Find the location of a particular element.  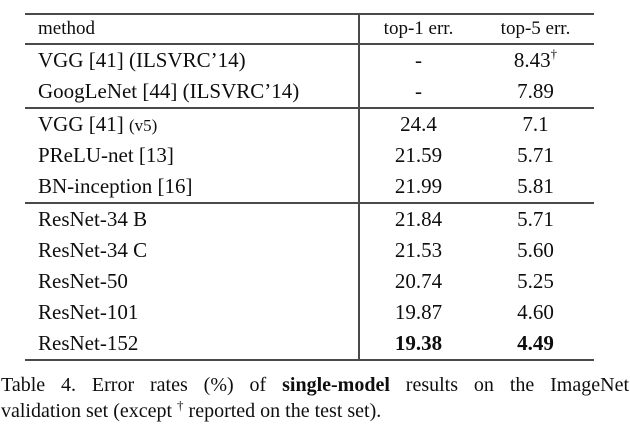

top1-cell: 20.74 is located at coordinates (418, 281).